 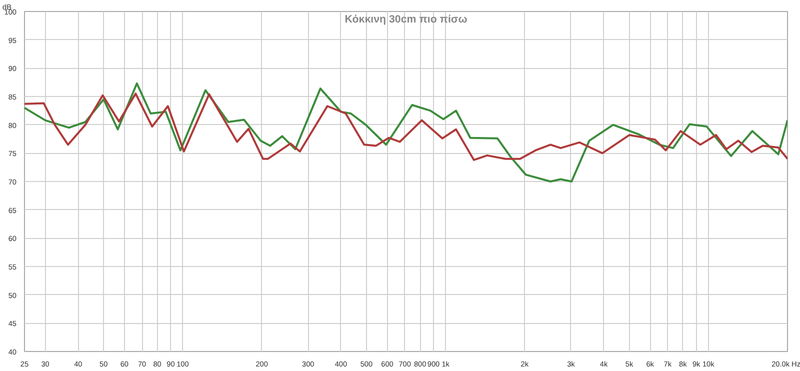 I want to click on chart-title: Κόκκινη 30cm πιο πίσω, so click(x=406, y=20).